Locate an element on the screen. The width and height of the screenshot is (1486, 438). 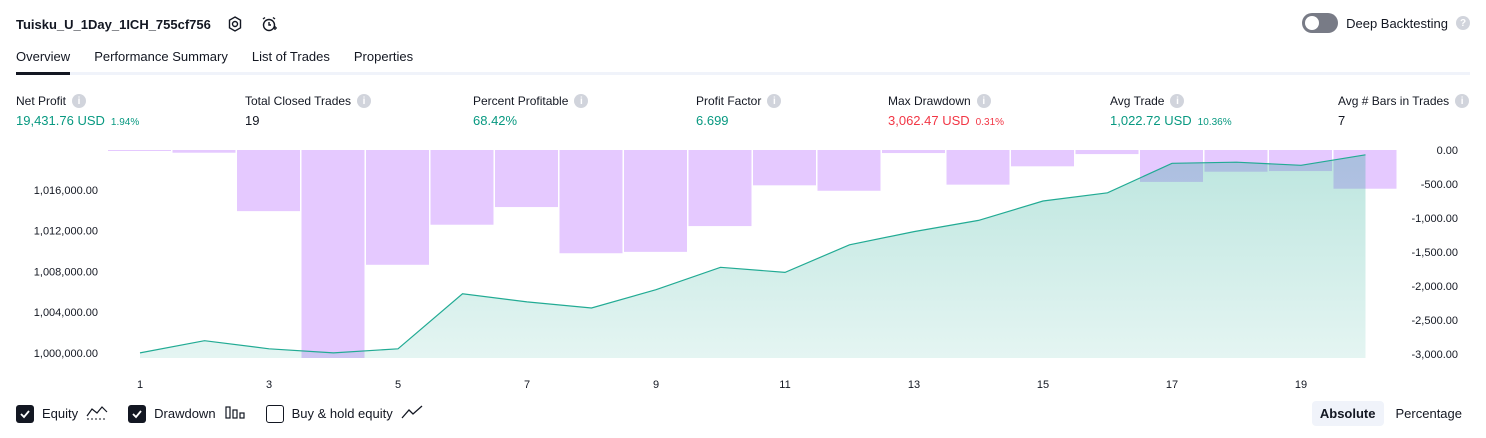
x-axis-tick-label: 11 is located at coordinates (784, 385).